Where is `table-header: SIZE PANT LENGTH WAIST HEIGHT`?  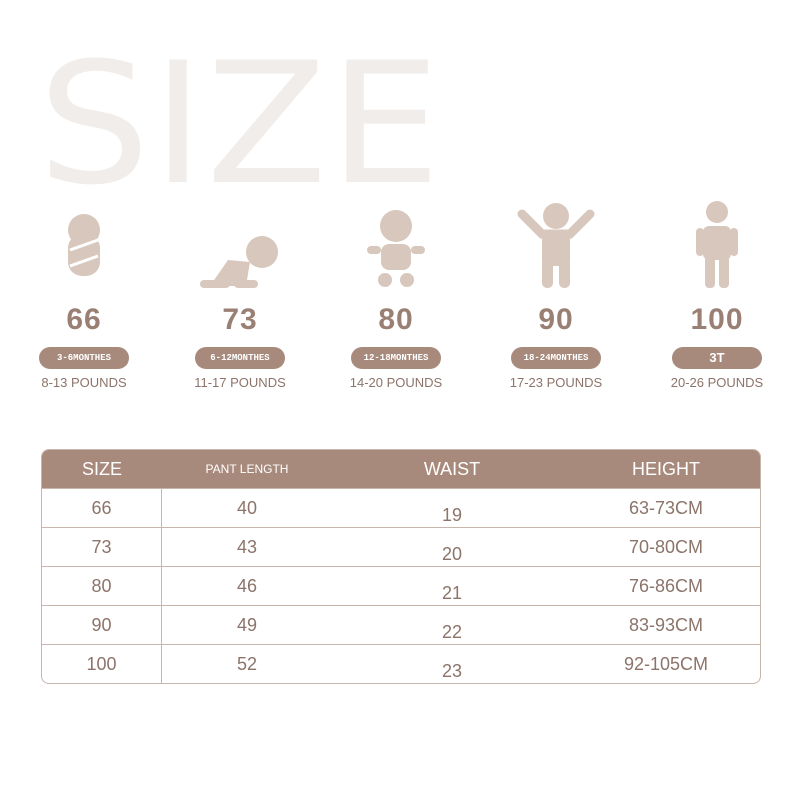
table-header: SIZE PANT LENGTH WAIST HEIGHT is located at coordinates (401, 469).